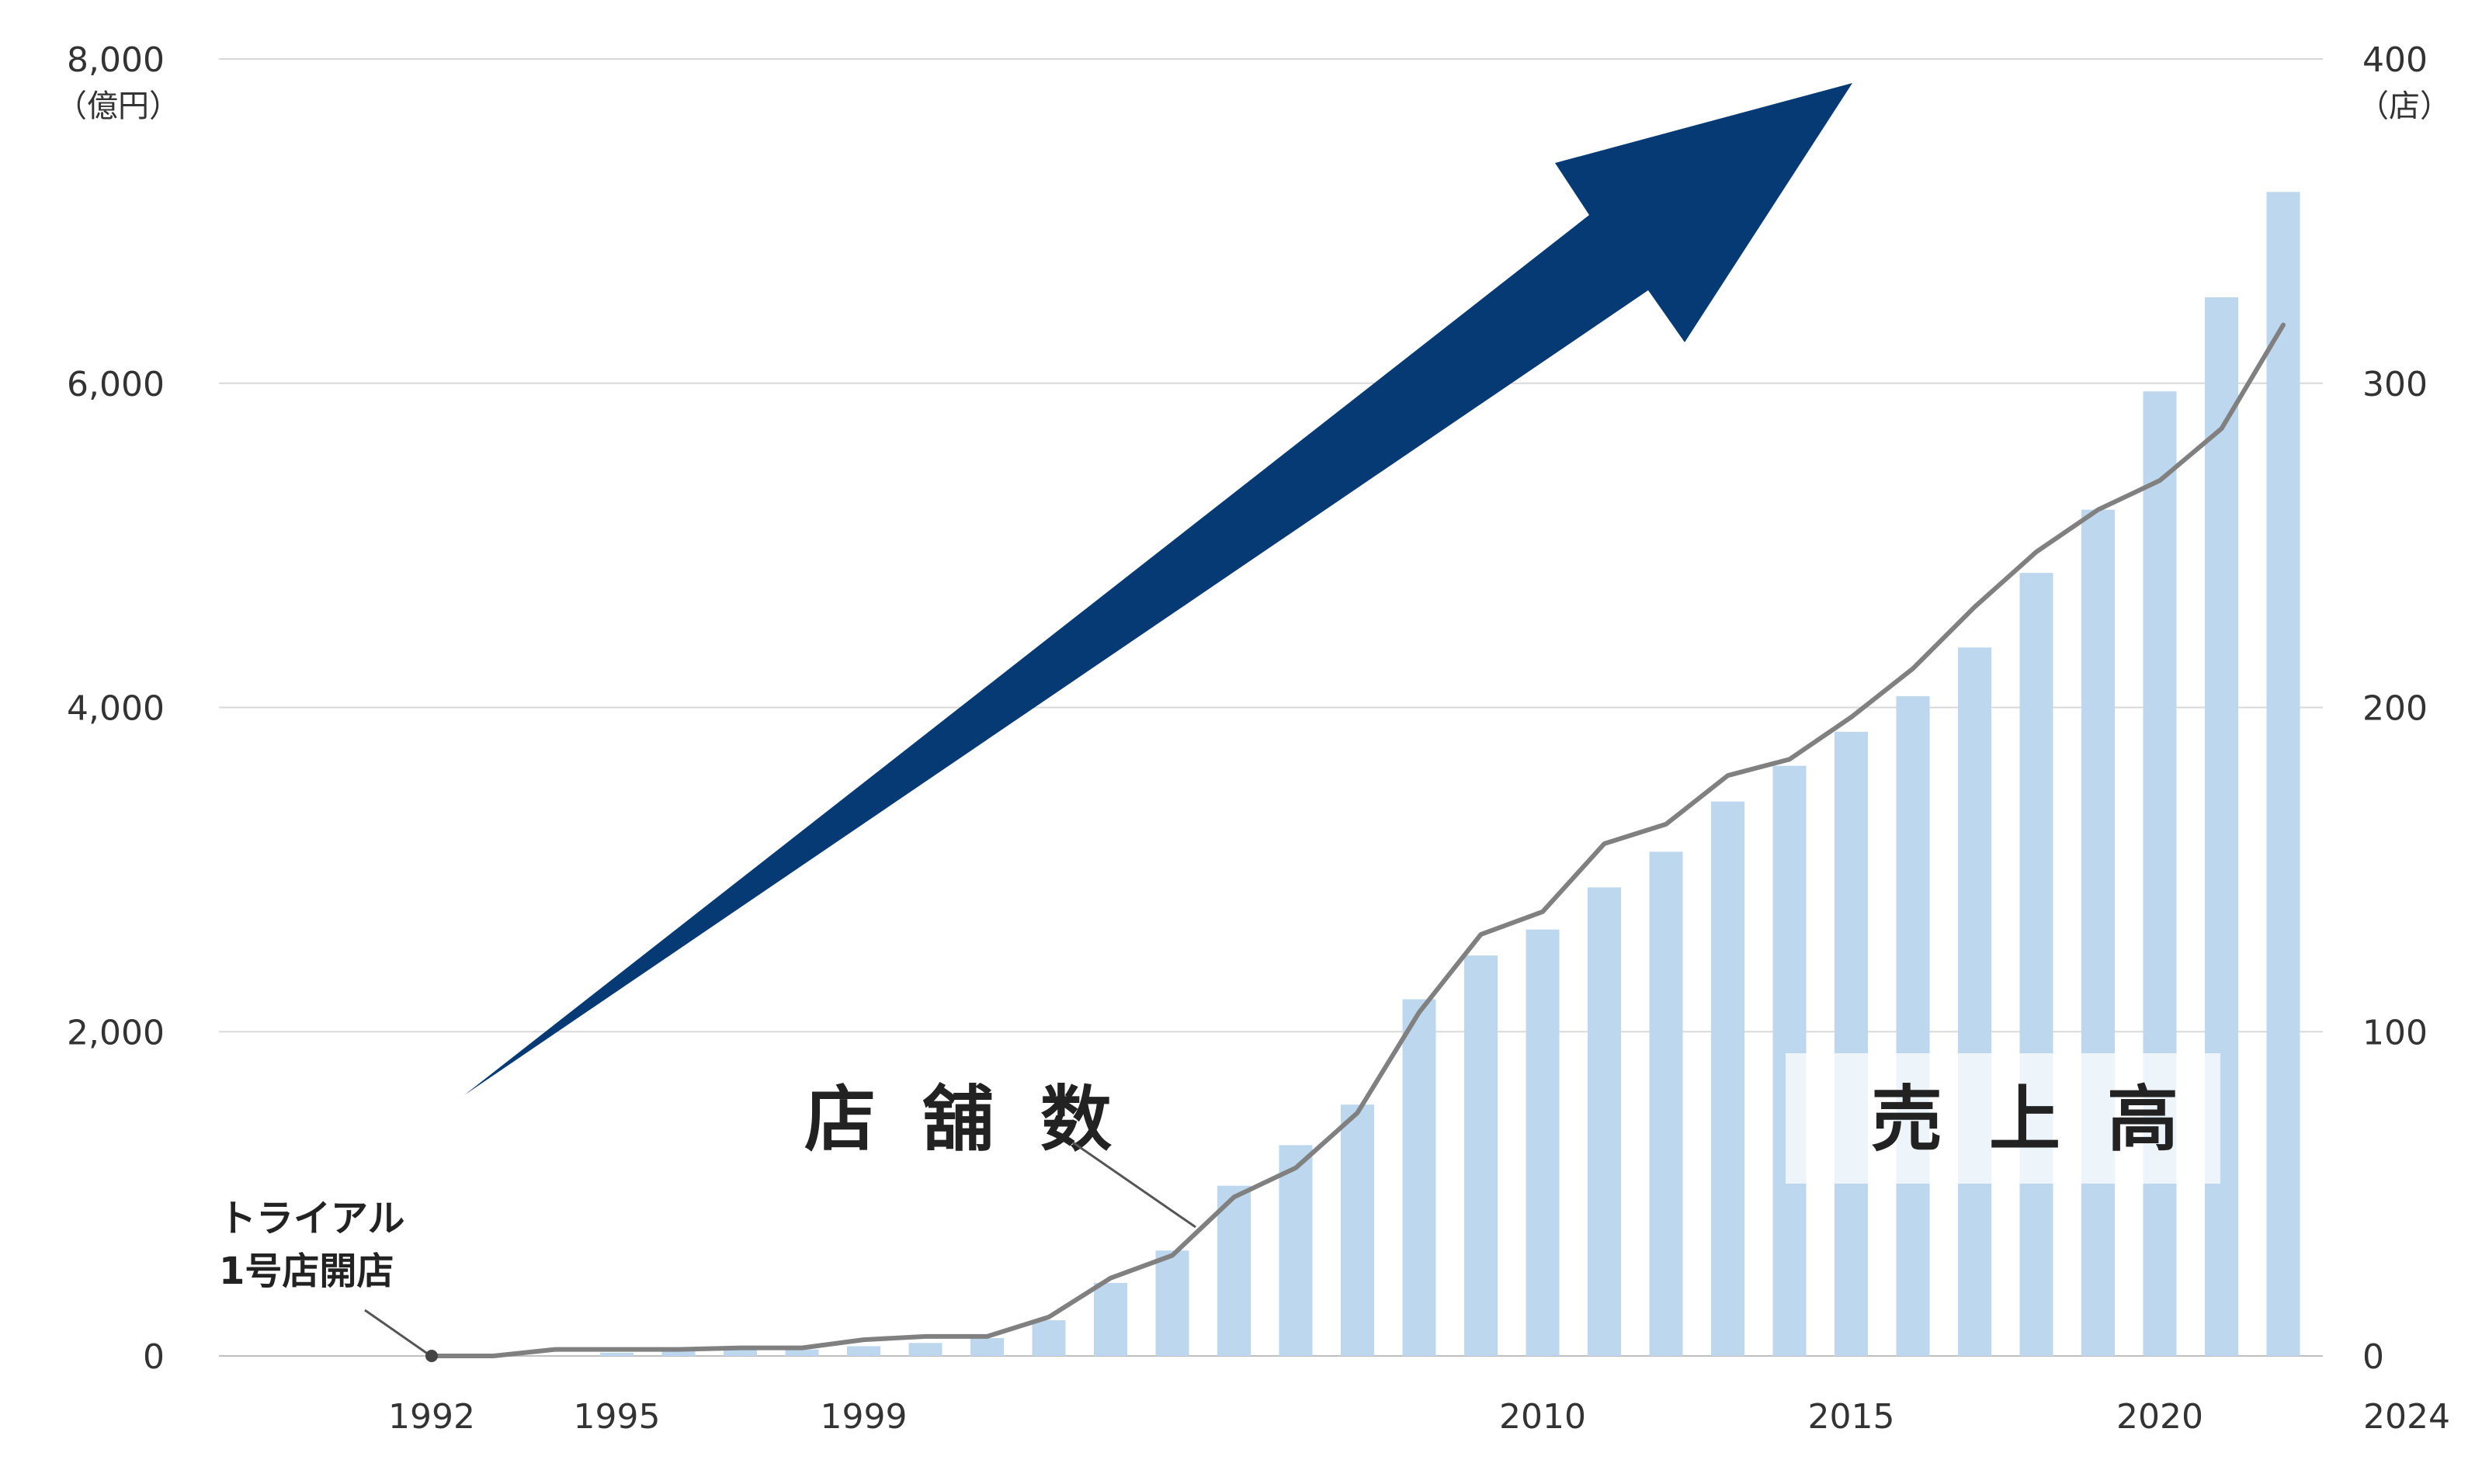 Image resolution: width=2482 pixels, height=1484 pixels. What do you see at coordinates (306, 1272) in the screenshot?
I see `first-store-note-line2: 1号店開店` at bounding box center [306, 1272].